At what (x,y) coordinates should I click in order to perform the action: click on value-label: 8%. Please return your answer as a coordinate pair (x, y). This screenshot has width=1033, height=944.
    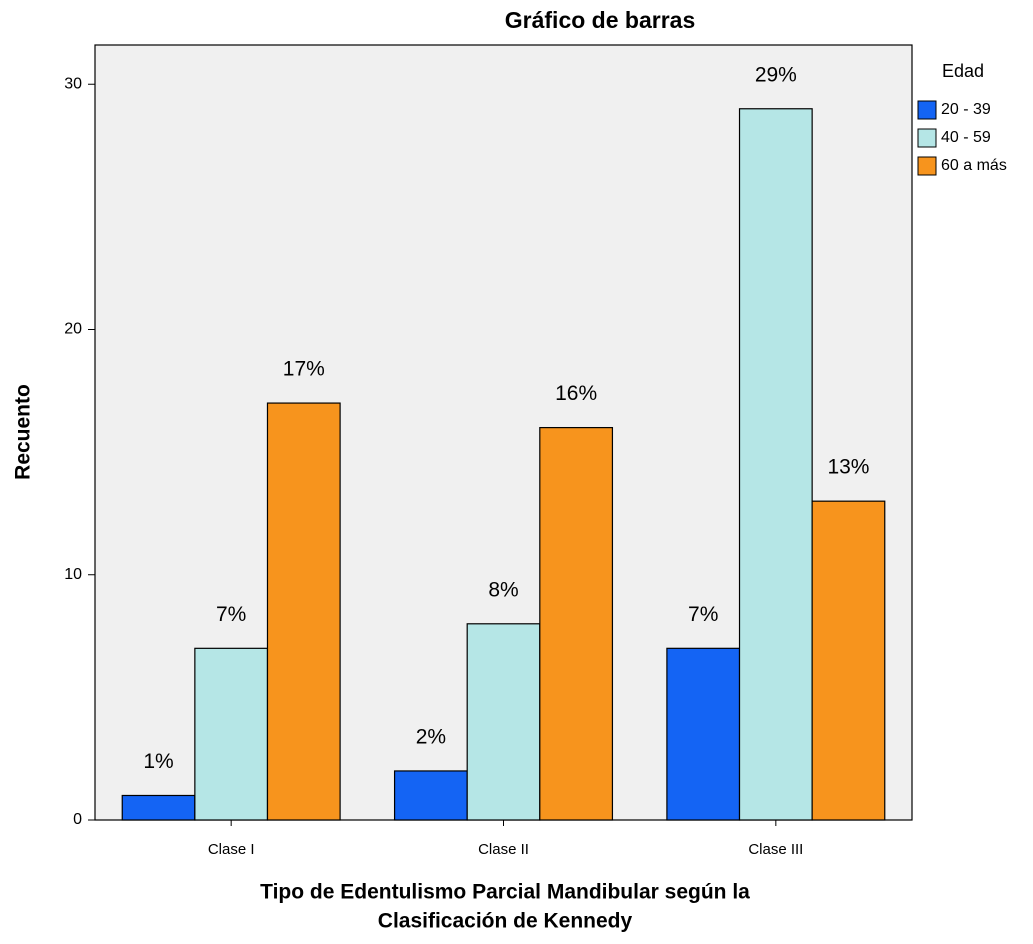
    Looking at the image, I should click on (503, 589).